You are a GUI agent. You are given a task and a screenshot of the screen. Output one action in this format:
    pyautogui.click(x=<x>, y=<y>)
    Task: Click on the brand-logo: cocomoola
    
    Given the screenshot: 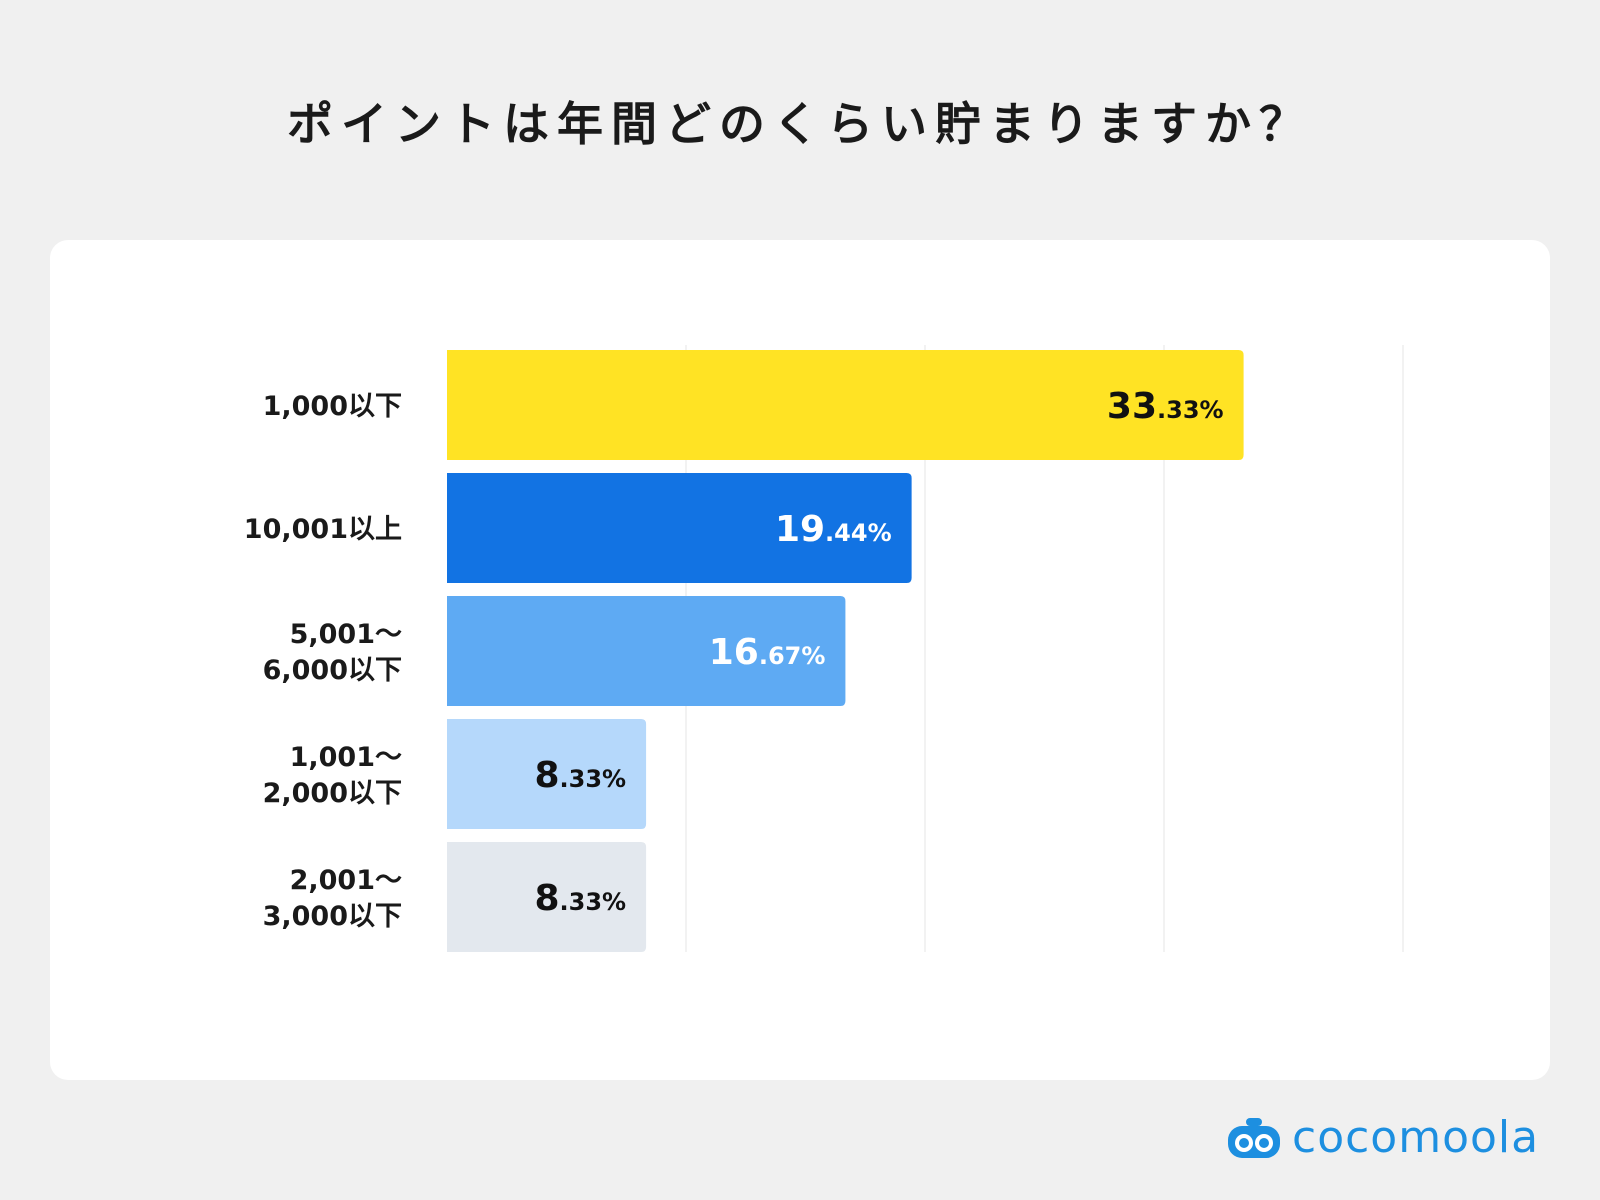 What is the action you would take?
    pyautogui.click(x=1382, y=1137)
    